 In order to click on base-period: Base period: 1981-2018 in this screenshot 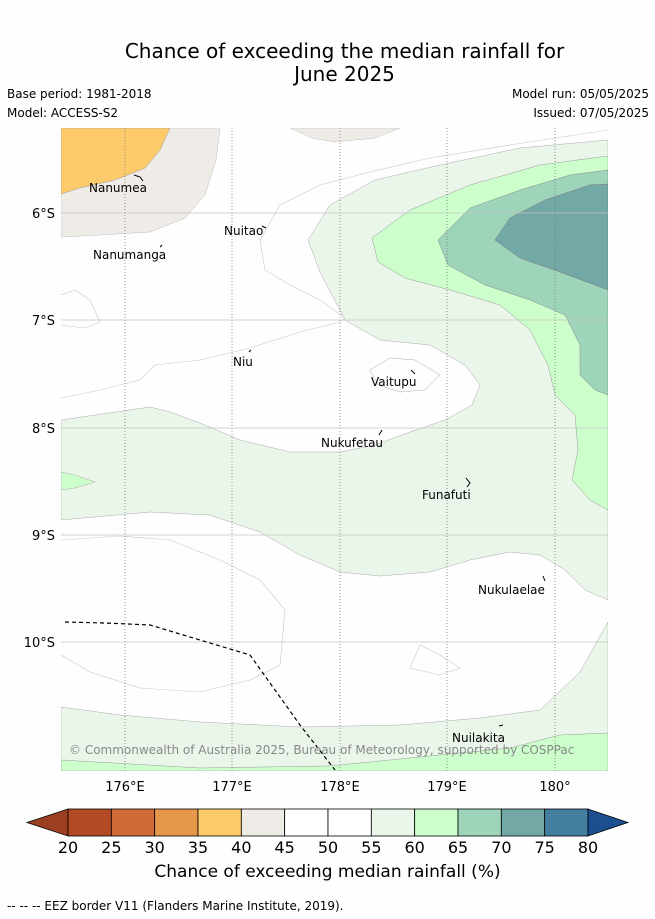, I will do `click(79, 94)`.